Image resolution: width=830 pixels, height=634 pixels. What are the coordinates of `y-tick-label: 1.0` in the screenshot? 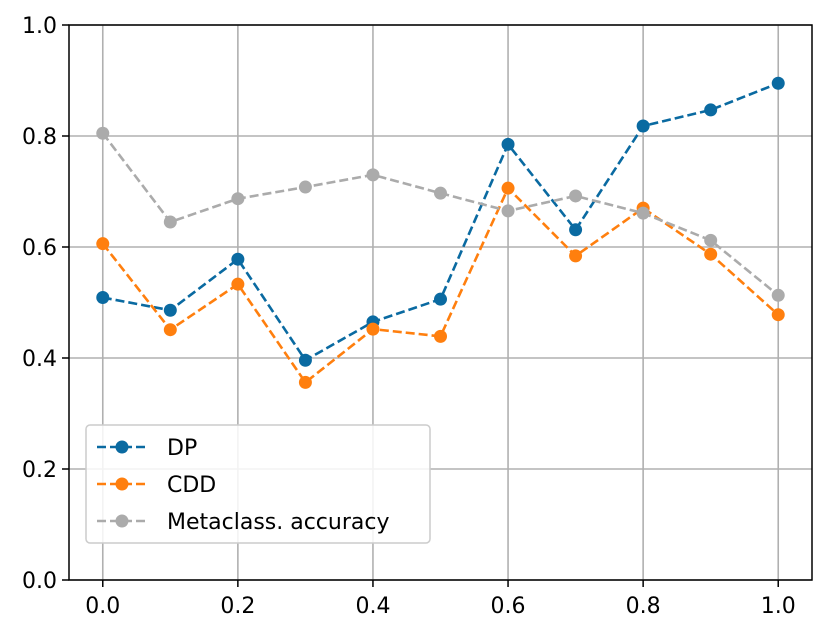 It's located at (39, 26).